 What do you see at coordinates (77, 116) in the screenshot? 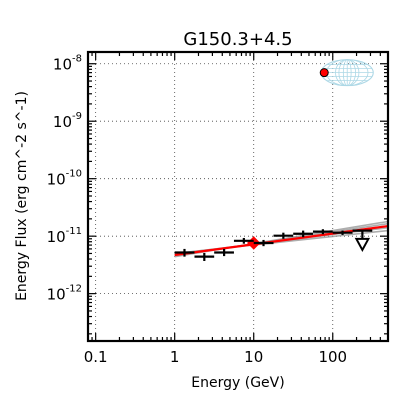
I see `y-tick-exponent: -9` at bounding box center [77, 116].